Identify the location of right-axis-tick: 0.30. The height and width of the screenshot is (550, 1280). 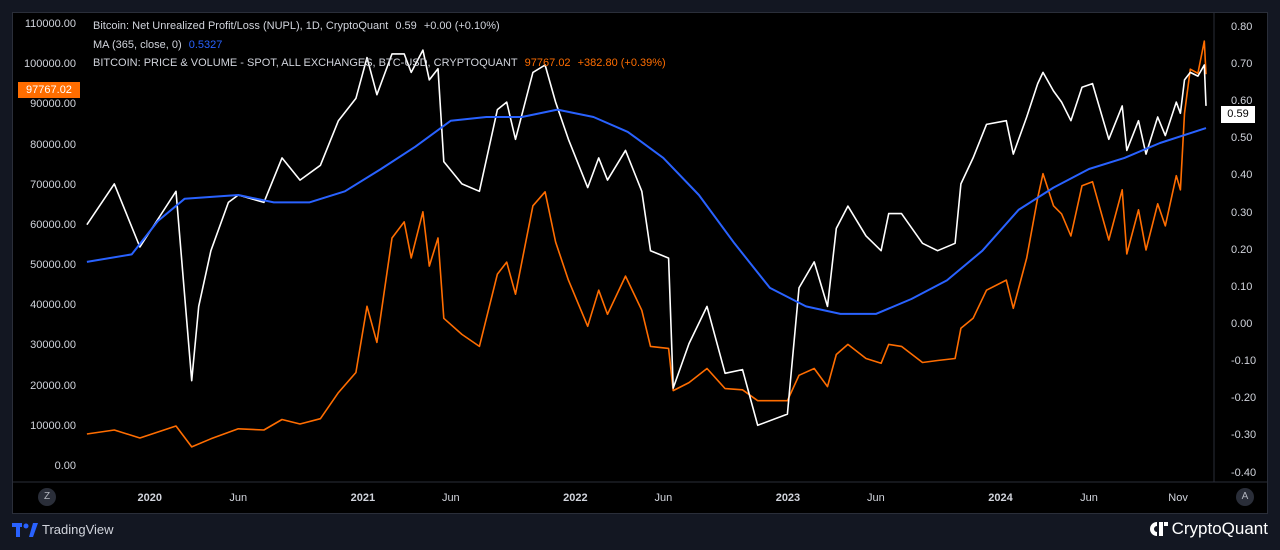
(1242, 212).